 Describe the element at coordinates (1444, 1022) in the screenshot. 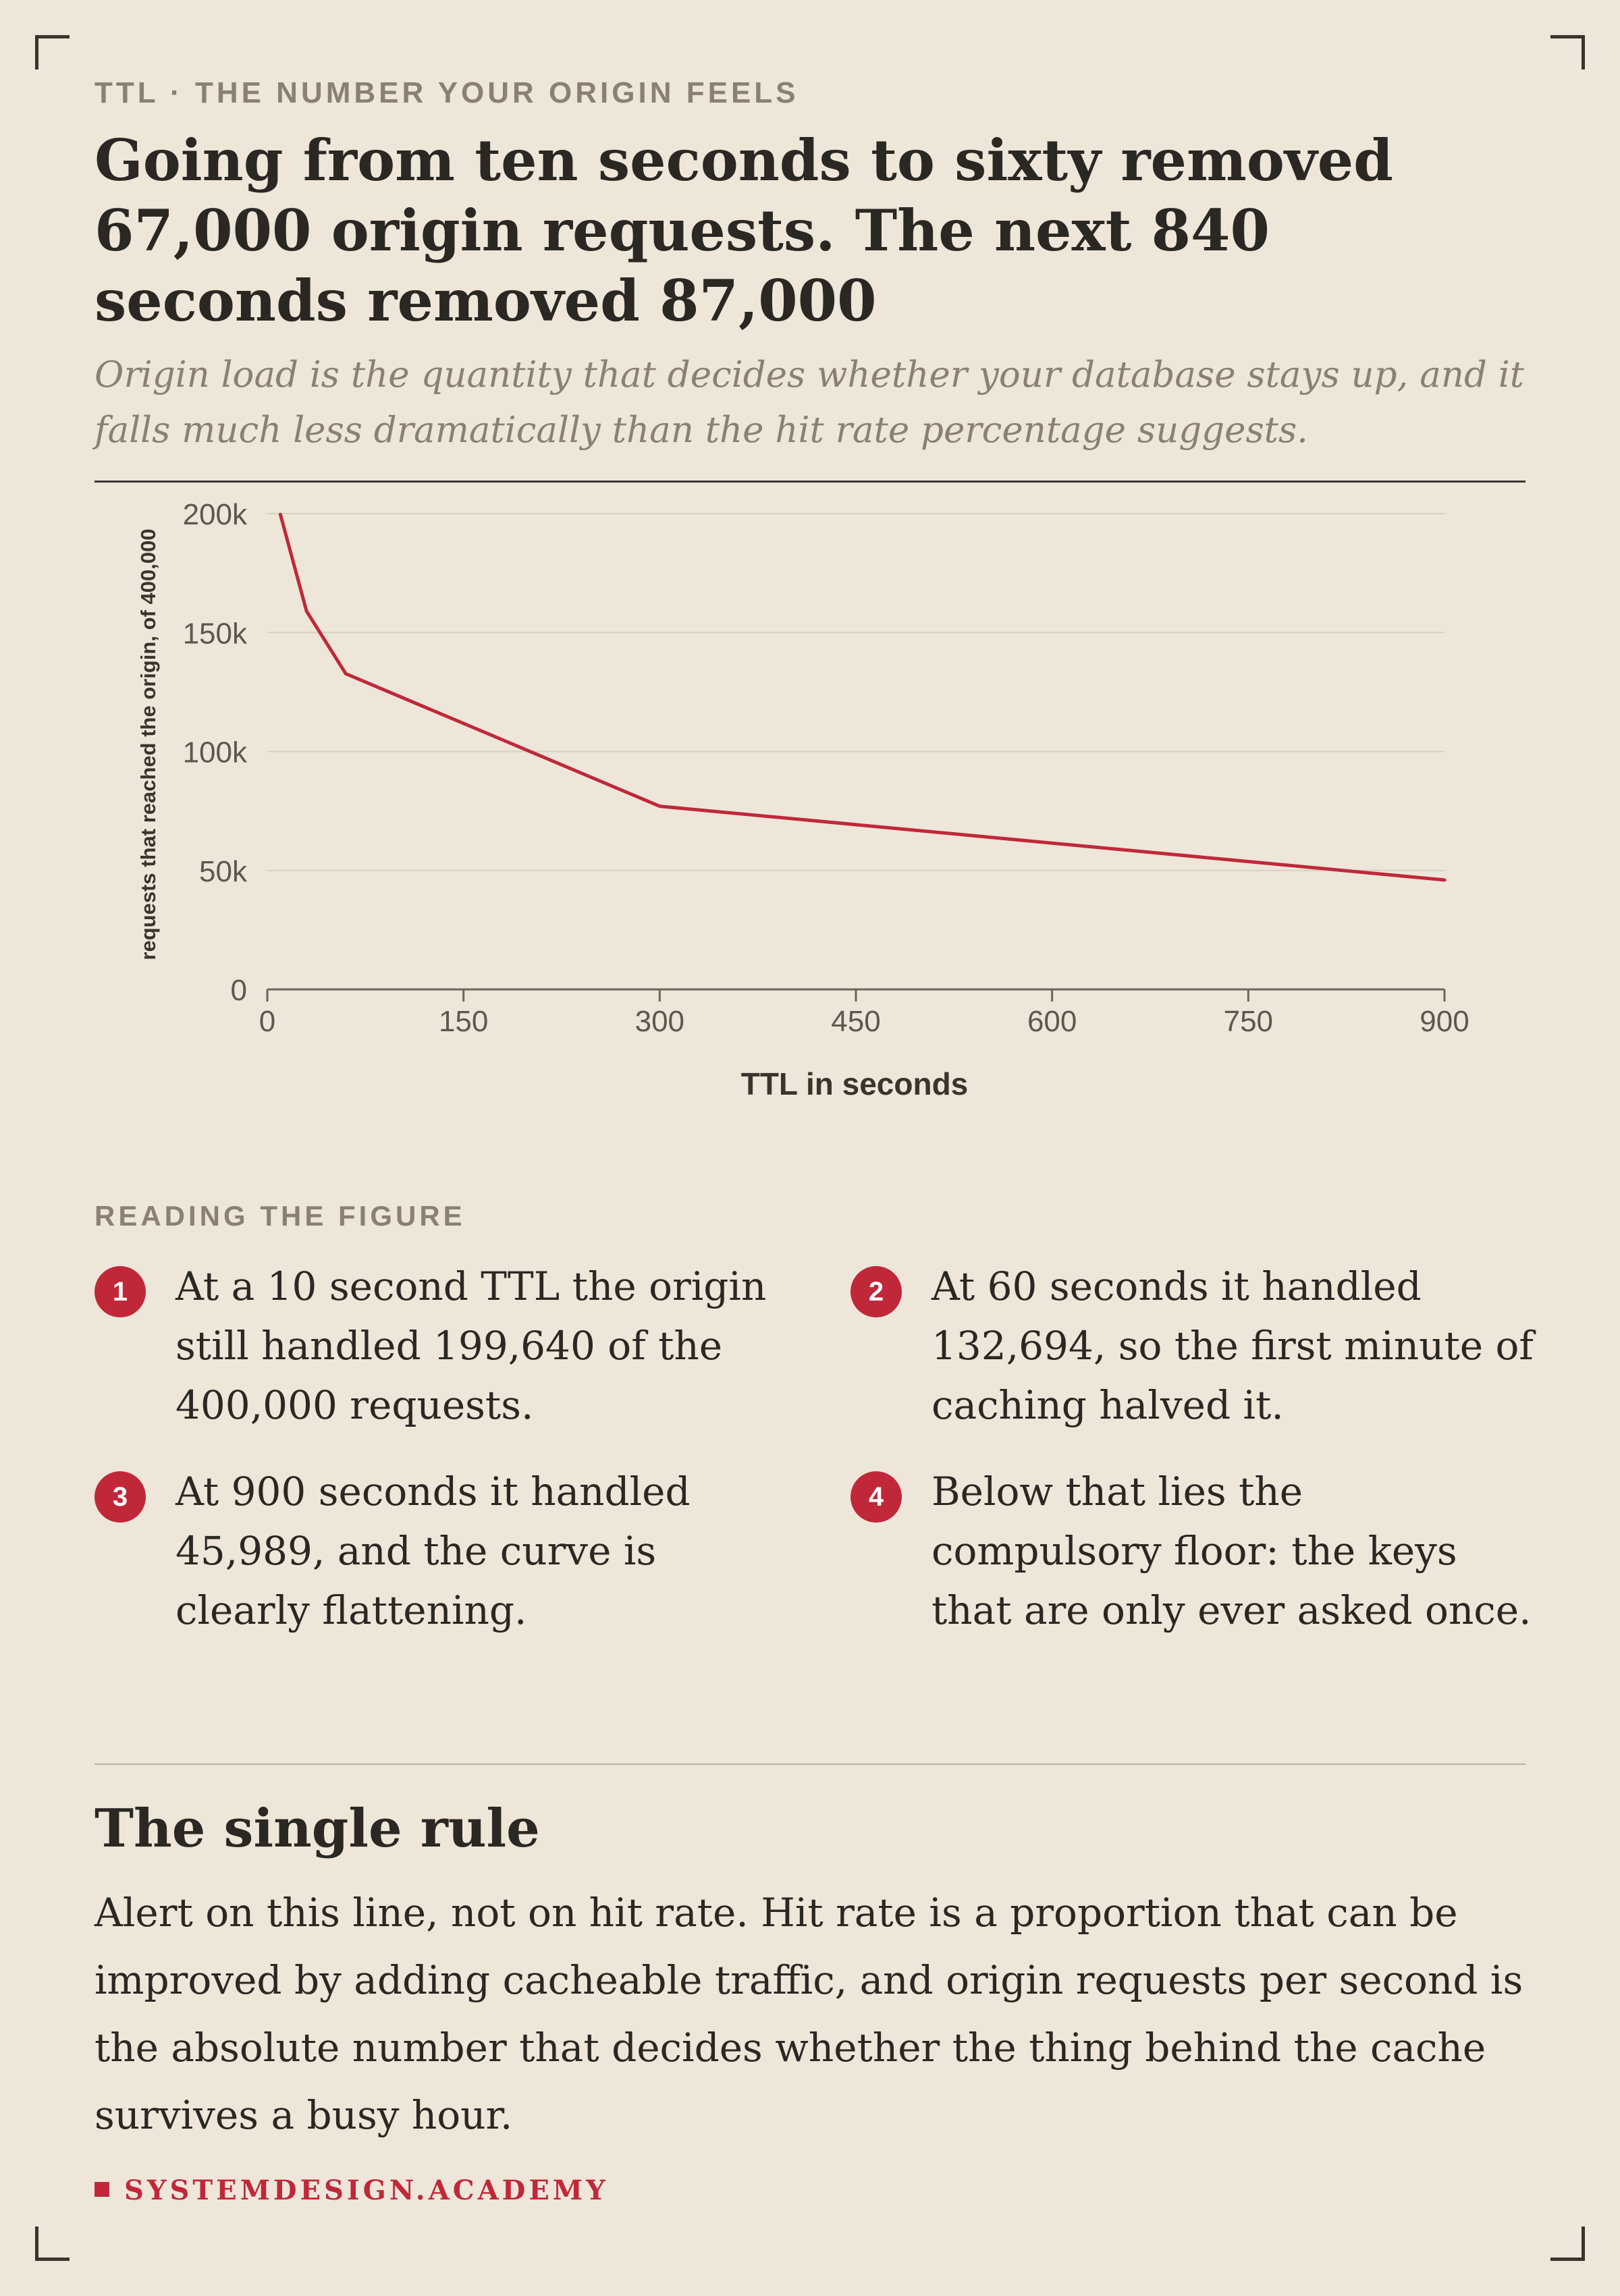

I see `x-tick-label: 900` at that location.